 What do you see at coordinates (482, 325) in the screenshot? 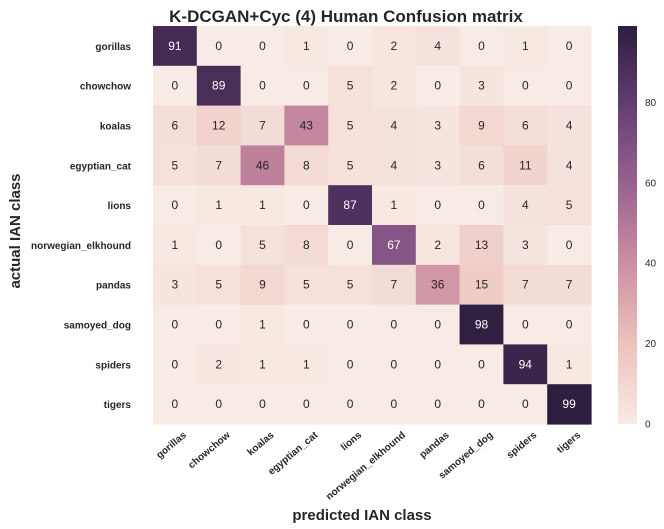
I see `cell-value-label: 98` at bounding box center [482, 325].